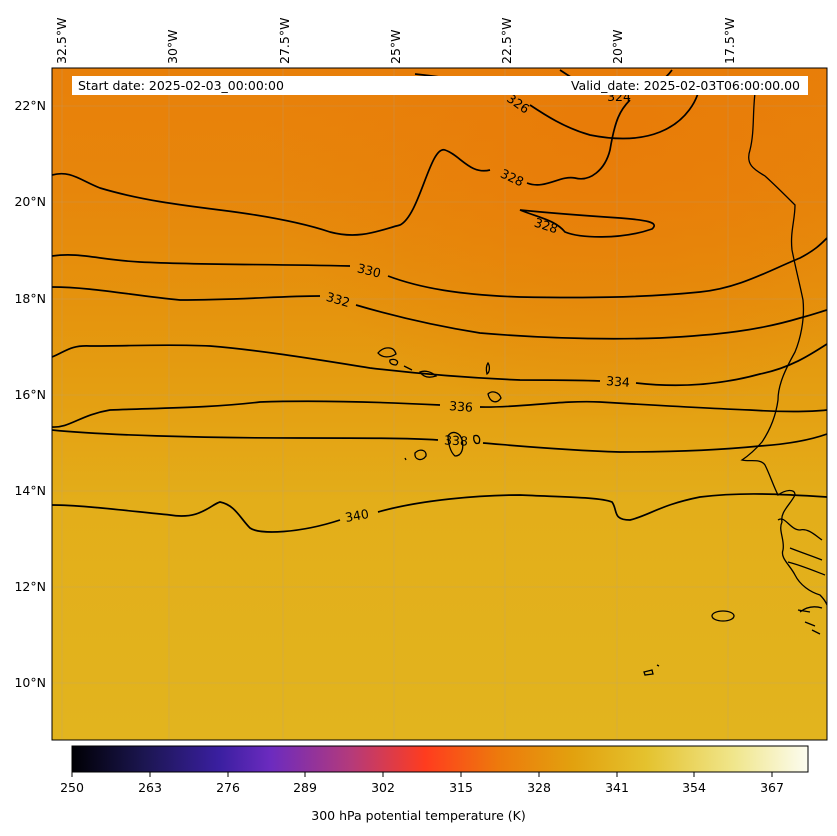  I want to click on cb-tick-263: 263, so click(150, 787).